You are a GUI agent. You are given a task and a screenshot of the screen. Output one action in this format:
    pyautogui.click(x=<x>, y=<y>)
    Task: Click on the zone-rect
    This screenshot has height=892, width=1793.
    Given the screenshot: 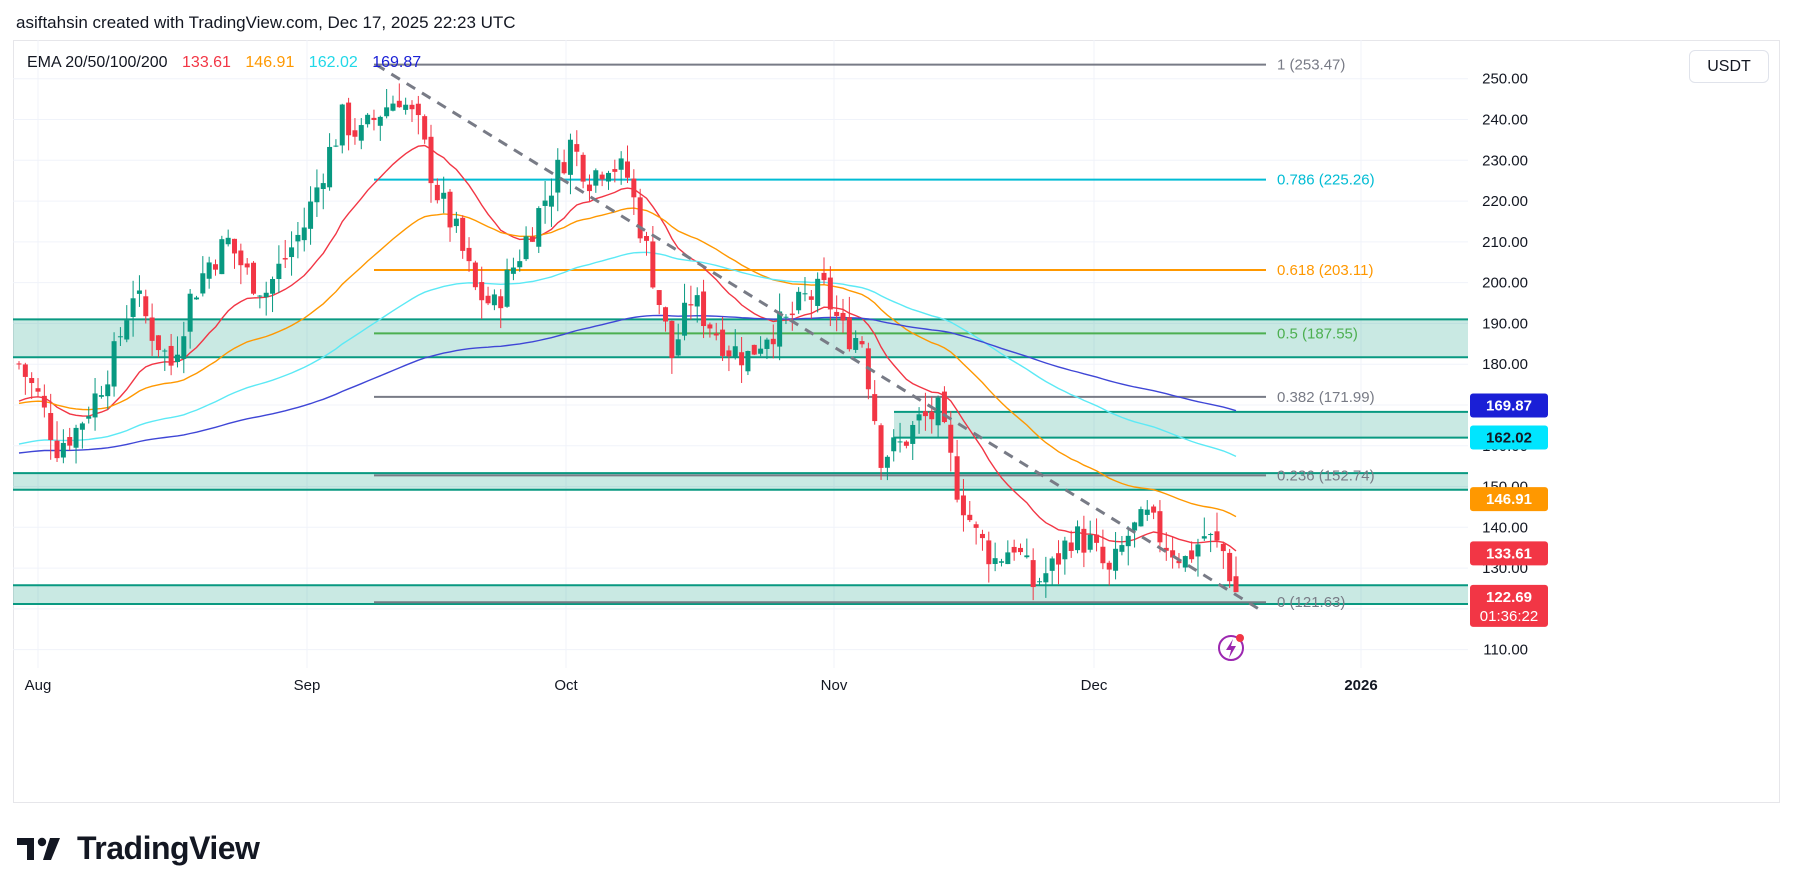 What is the action you would take?
    pyautogui.click(x=740, y=481)
    